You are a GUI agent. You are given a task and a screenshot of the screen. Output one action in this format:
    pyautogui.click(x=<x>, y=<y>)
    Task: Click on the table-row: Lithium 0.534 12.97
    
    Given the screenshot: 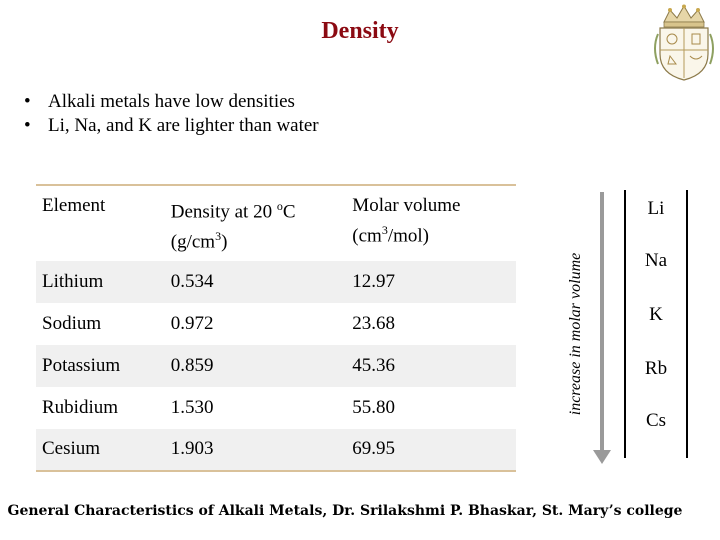 What is the action you would take?
    pyautogui.click(x=276, y=281)
    